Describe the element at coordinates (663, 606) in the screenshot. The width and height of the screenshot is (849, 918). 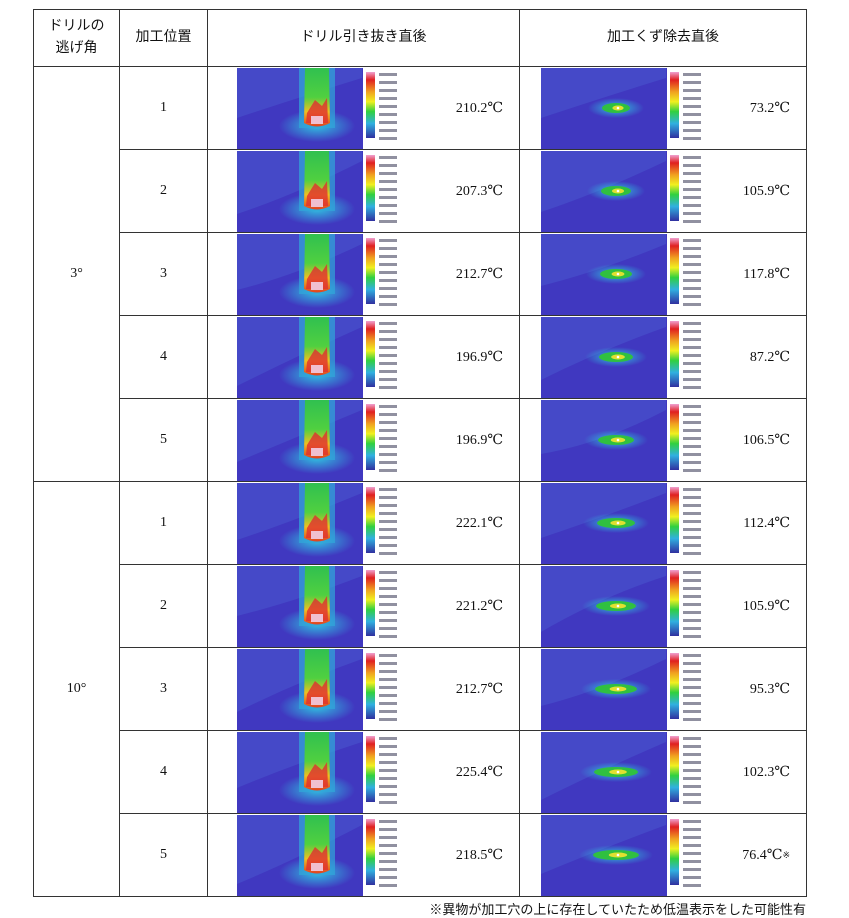
I see `chip-cell: 105.9℃` at that location.